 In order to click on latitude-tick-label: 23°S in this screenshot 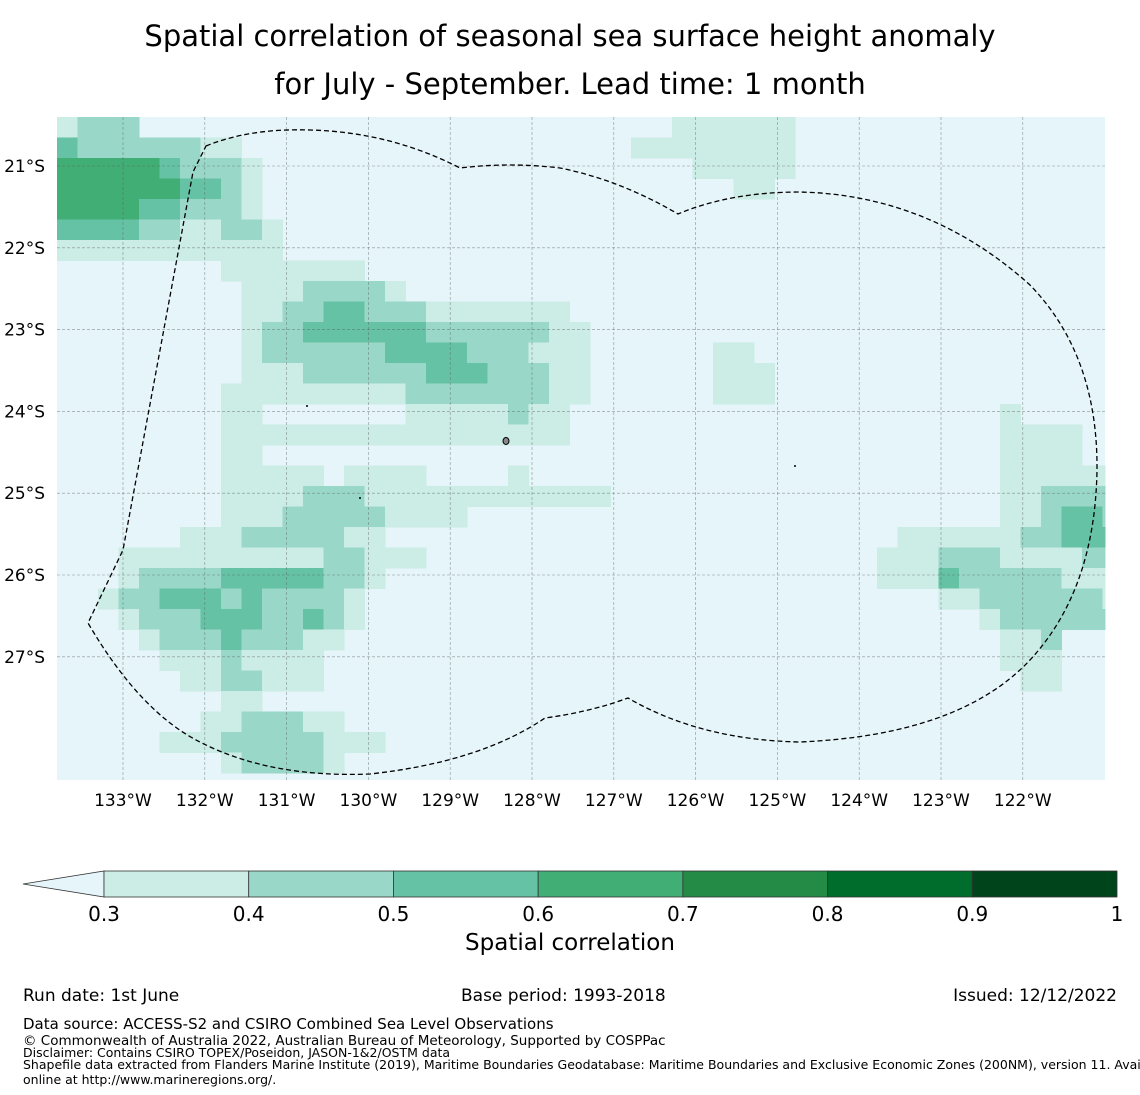, I will do `click(24, 331)`.